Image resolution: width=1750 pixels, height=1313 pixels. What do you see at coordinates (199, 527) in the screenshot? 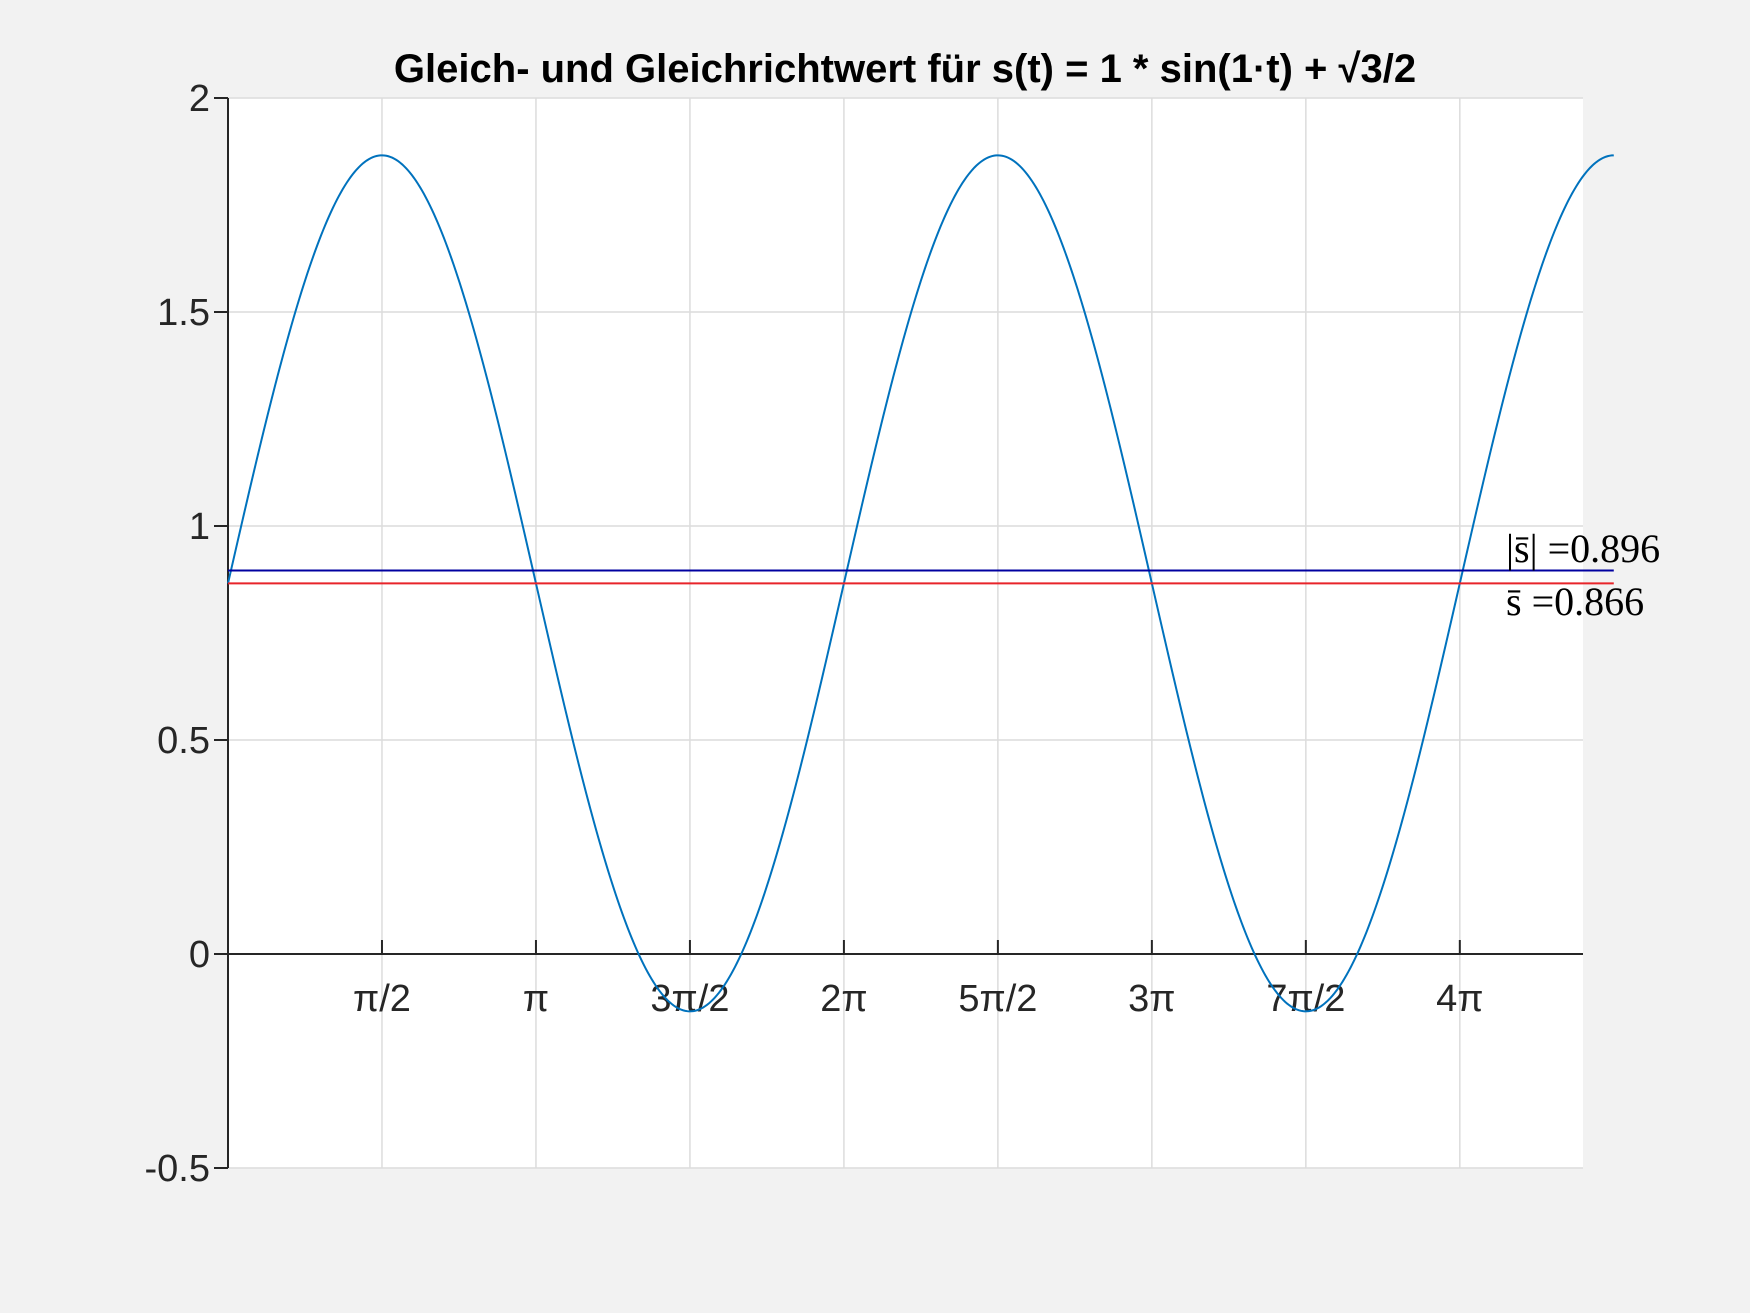
I see `y-tick-label-3: 1` at bounding box center [199, 527].